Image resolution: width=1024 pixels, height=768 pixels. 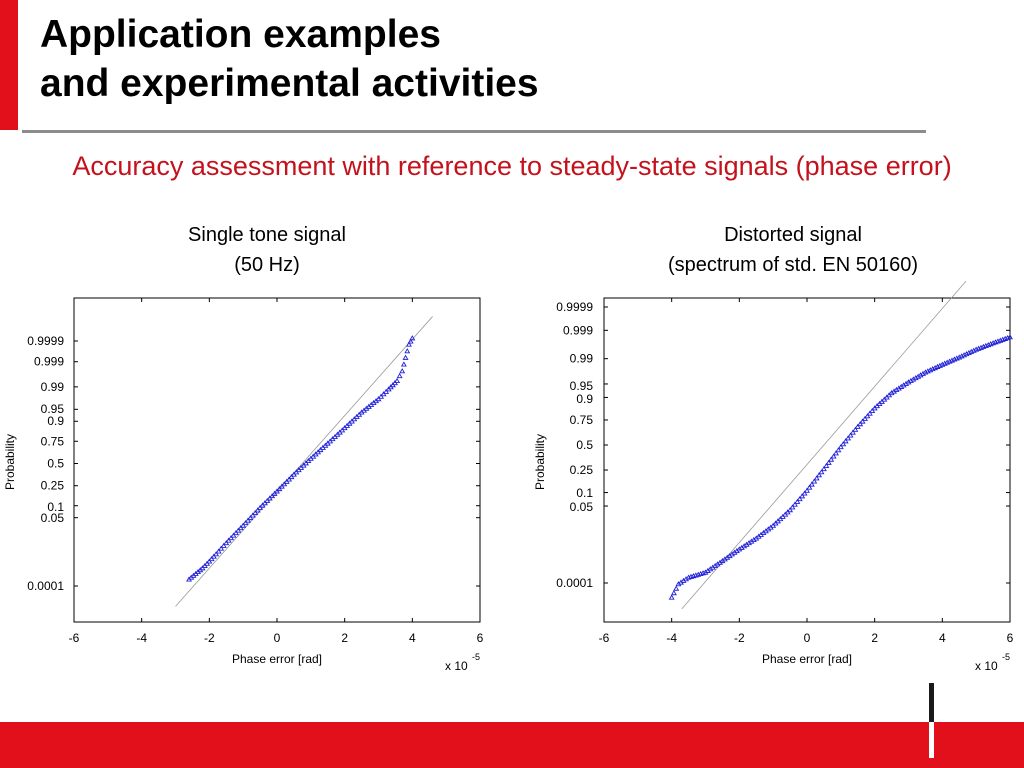 What do you see at coordinates (1006, 657) in the screenshot?
I see `chart-2-x-scale-exponent: -5` at bounding box center [1006, 657].